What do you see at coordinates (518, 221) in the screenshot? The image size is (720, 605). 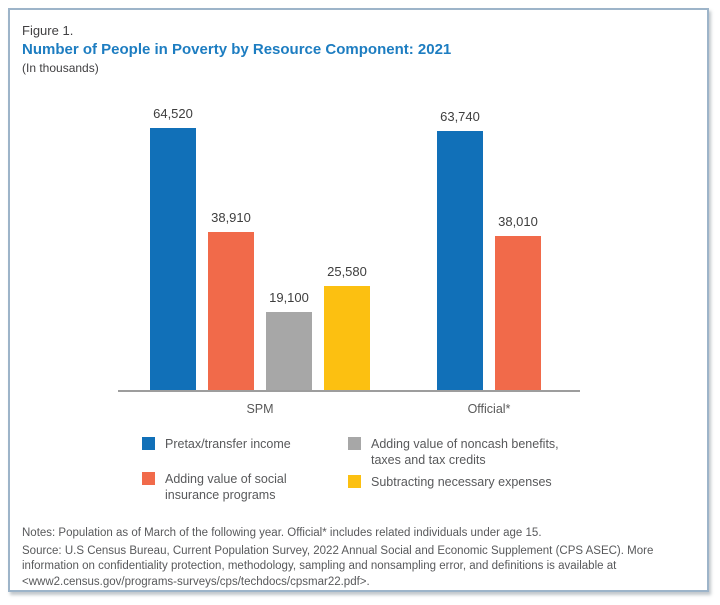 I see `bar-value-label: 38,010` at bounding box center [518, 221].